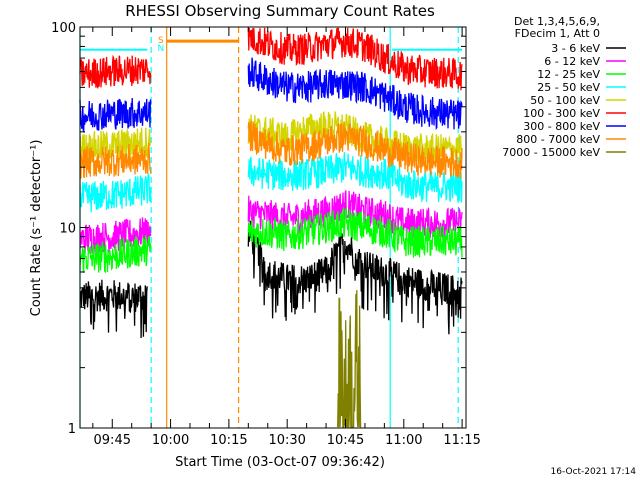 Image resolution: width=640 pixels, height=480 pixels. Describe the element at coordinates (36, 228) in the screenshot. I see `y-axis-label: Count Rate (s⁻¹ detector⁻¹)` at that location.